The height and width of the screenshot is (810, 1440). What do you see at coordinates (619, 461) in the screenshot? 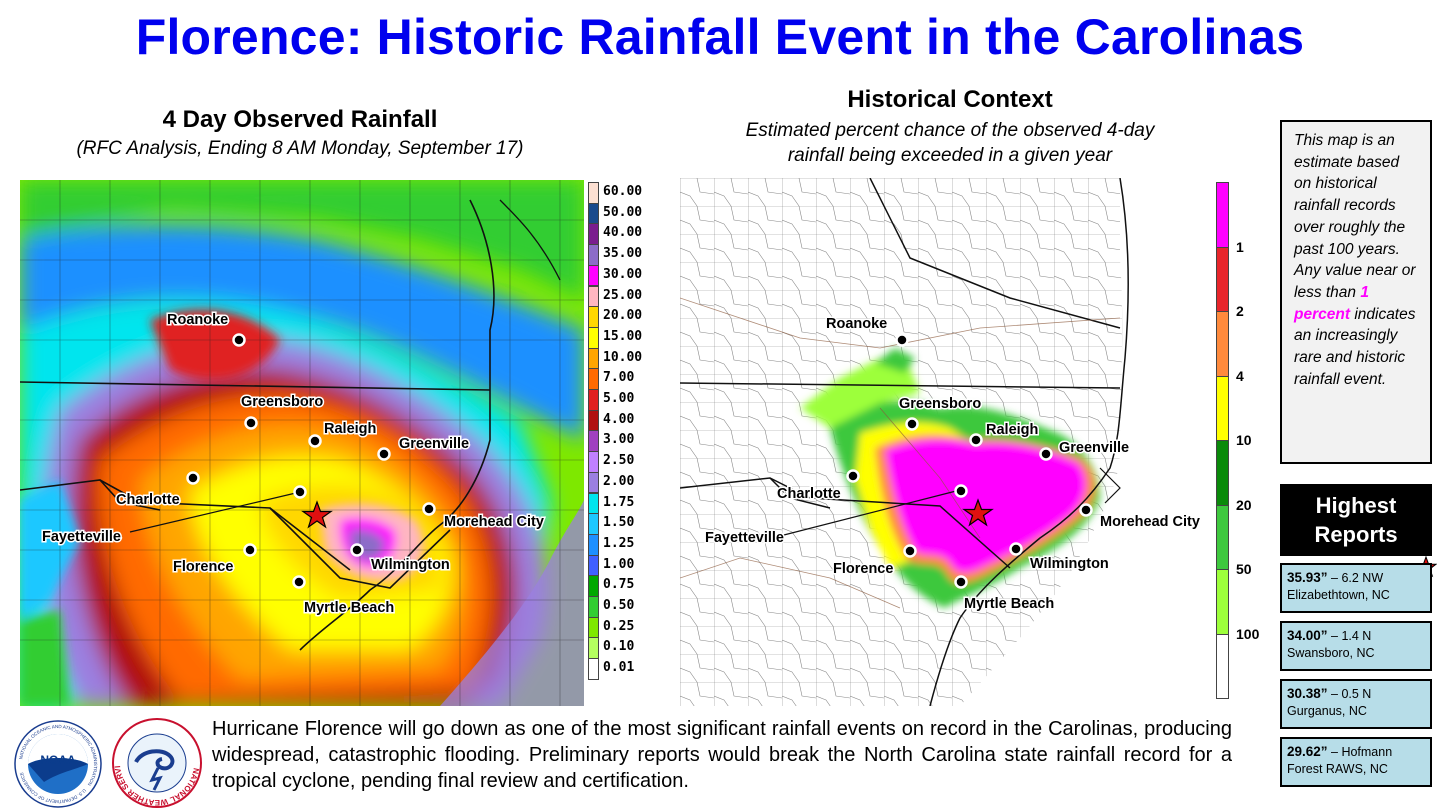
I see `legend-label: 2.50` at bounding box center [619, 461].